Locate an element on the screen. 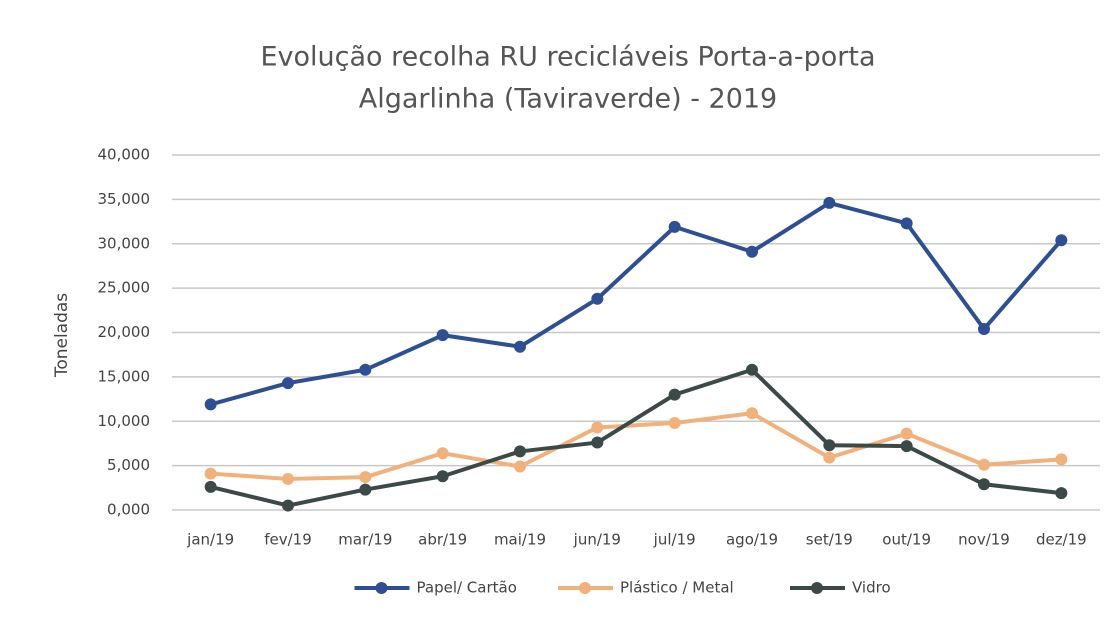 Image resolution: width=1113 pixels, height=620 pixels. x-tick-label: out/19 is located at coordinates (906, 540).